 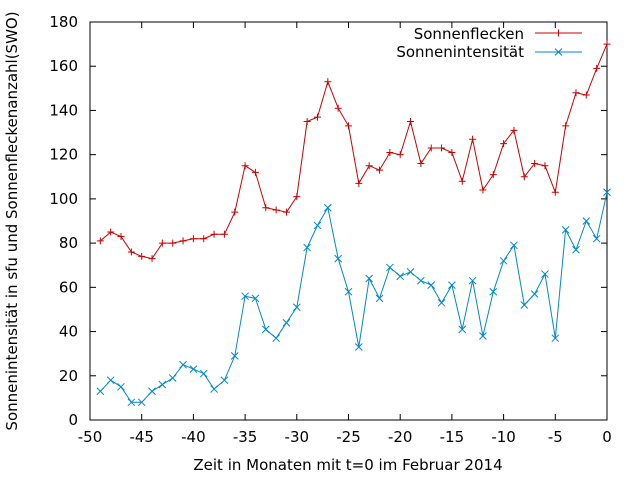 I want to click on x-tick-label: -15, so click(x=452, y=437).